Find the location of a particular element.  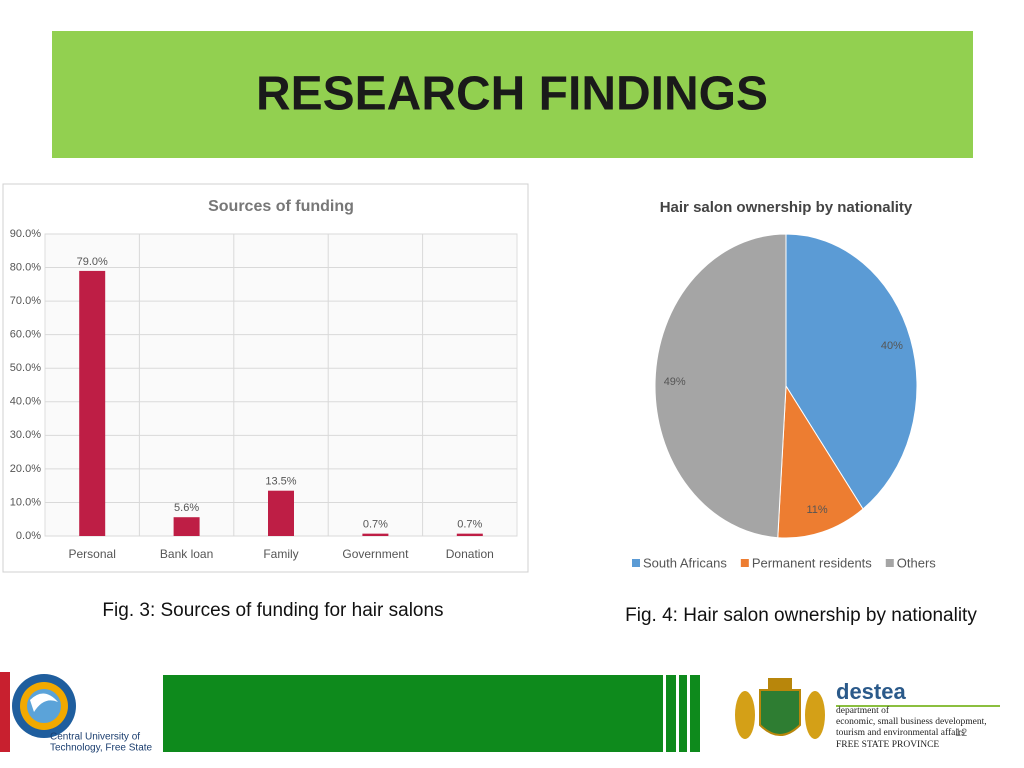

x-tick-label: Donation is located at coordinates (470, 554).